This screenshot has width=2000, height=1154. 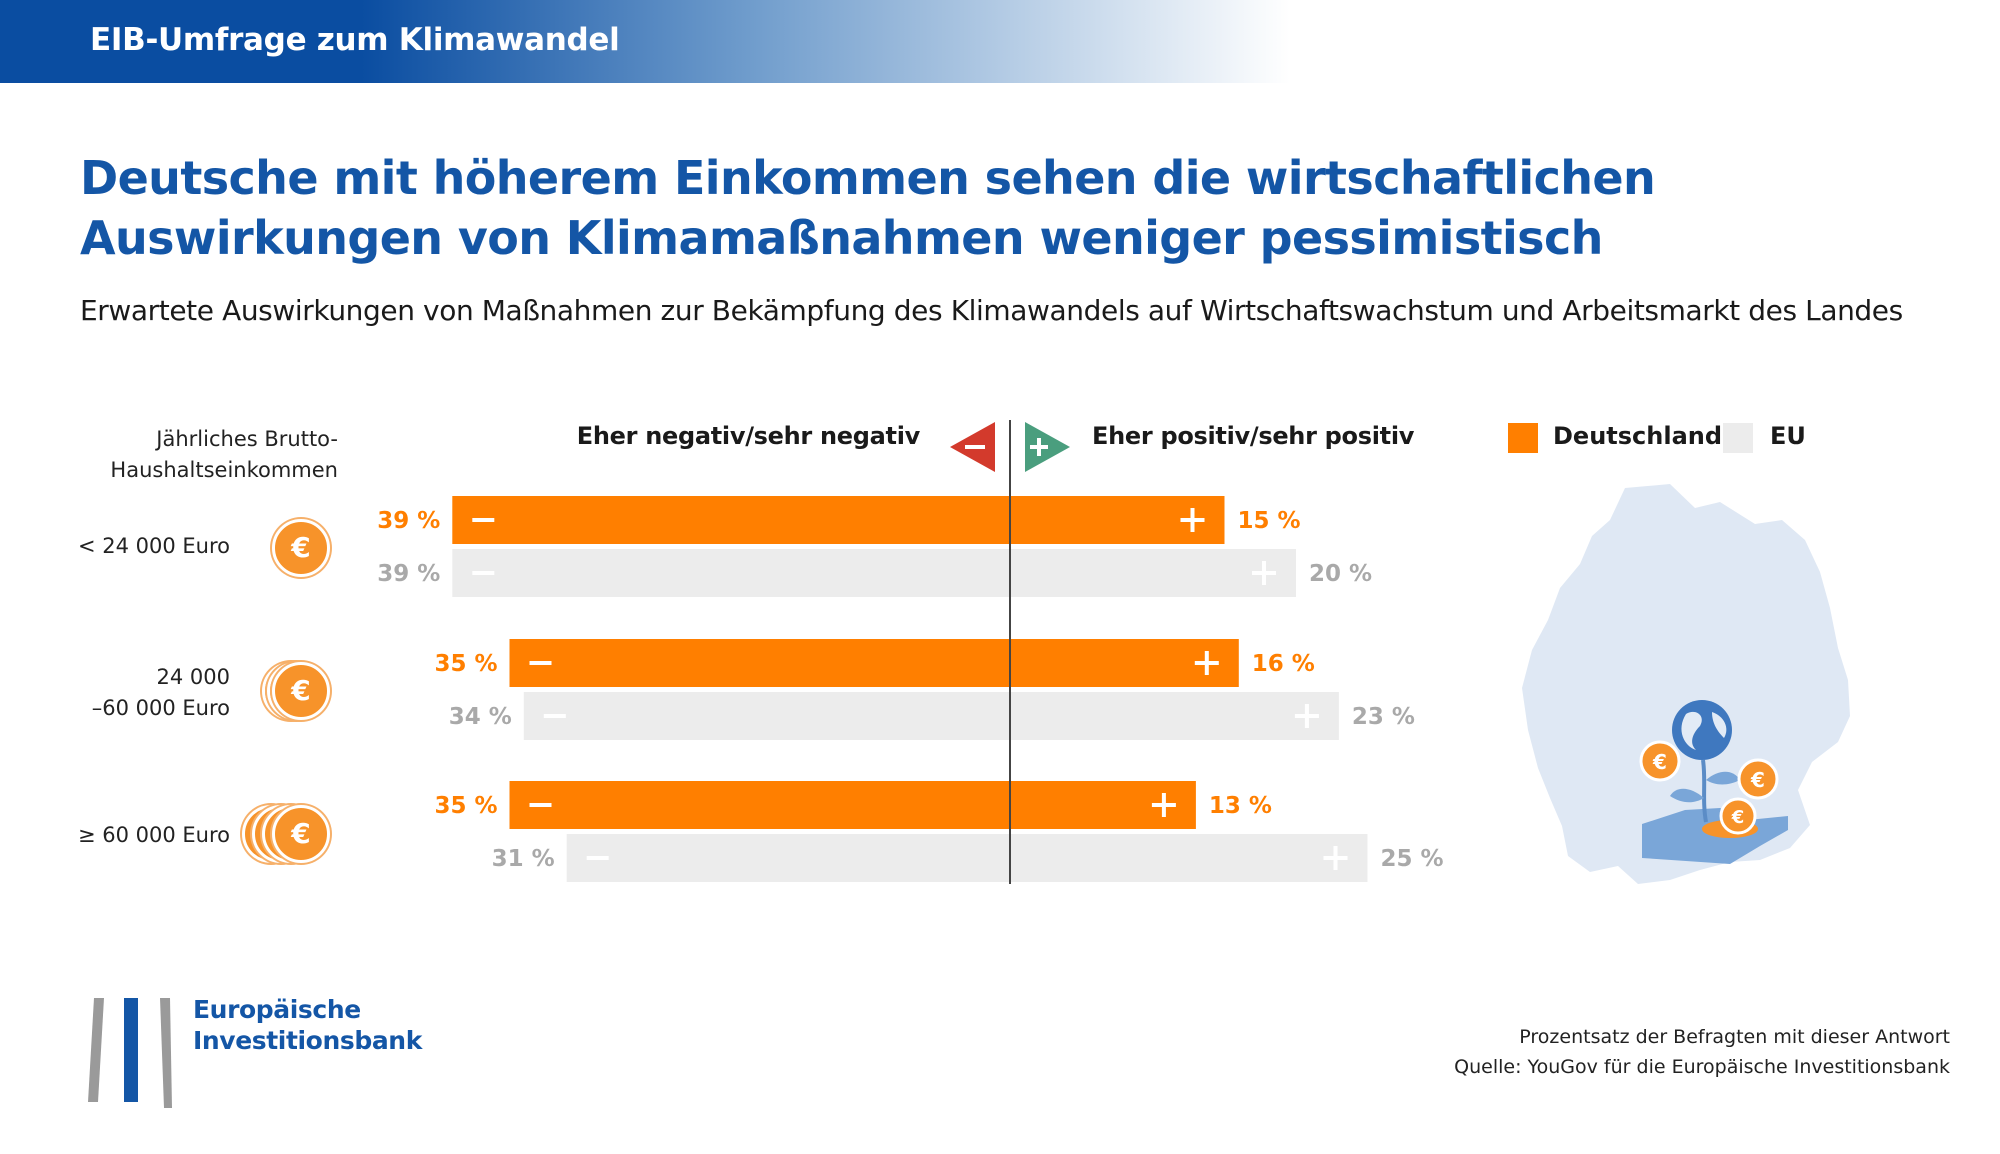 I want to click on logo-text-line1: Europäische, so click(x=277, y=1009).